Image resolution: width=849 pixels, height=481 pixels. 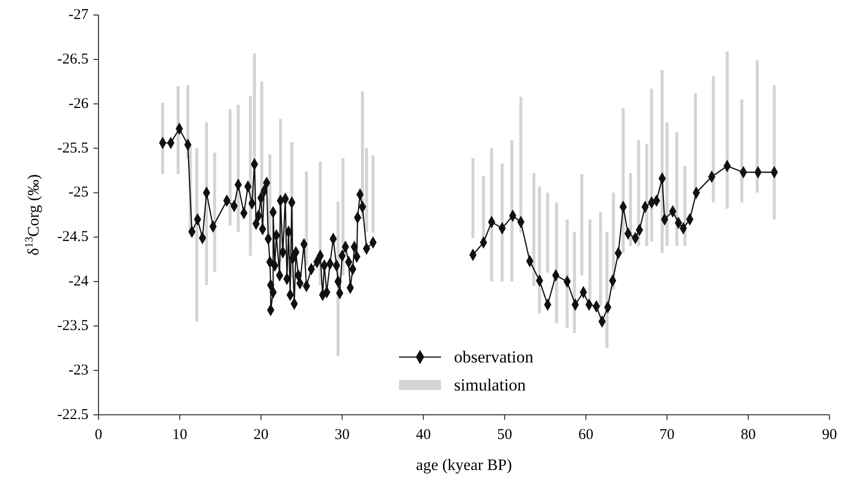 What do you see at coordinates (490, 385) in the screenshot?
I see `legend-label: simulation` at bounding box center [490, 385].